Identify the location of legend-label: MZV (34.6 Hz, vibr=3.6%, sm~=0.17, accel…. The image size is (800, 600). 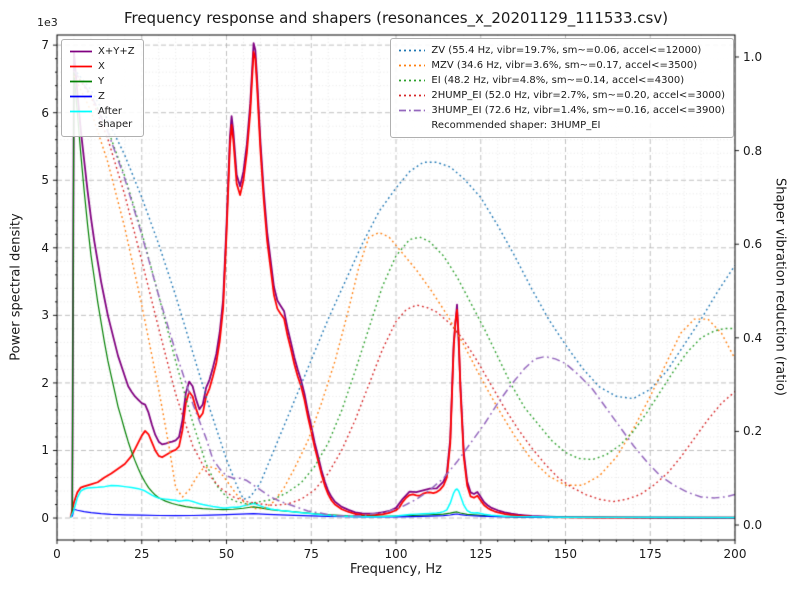
(564, 65).